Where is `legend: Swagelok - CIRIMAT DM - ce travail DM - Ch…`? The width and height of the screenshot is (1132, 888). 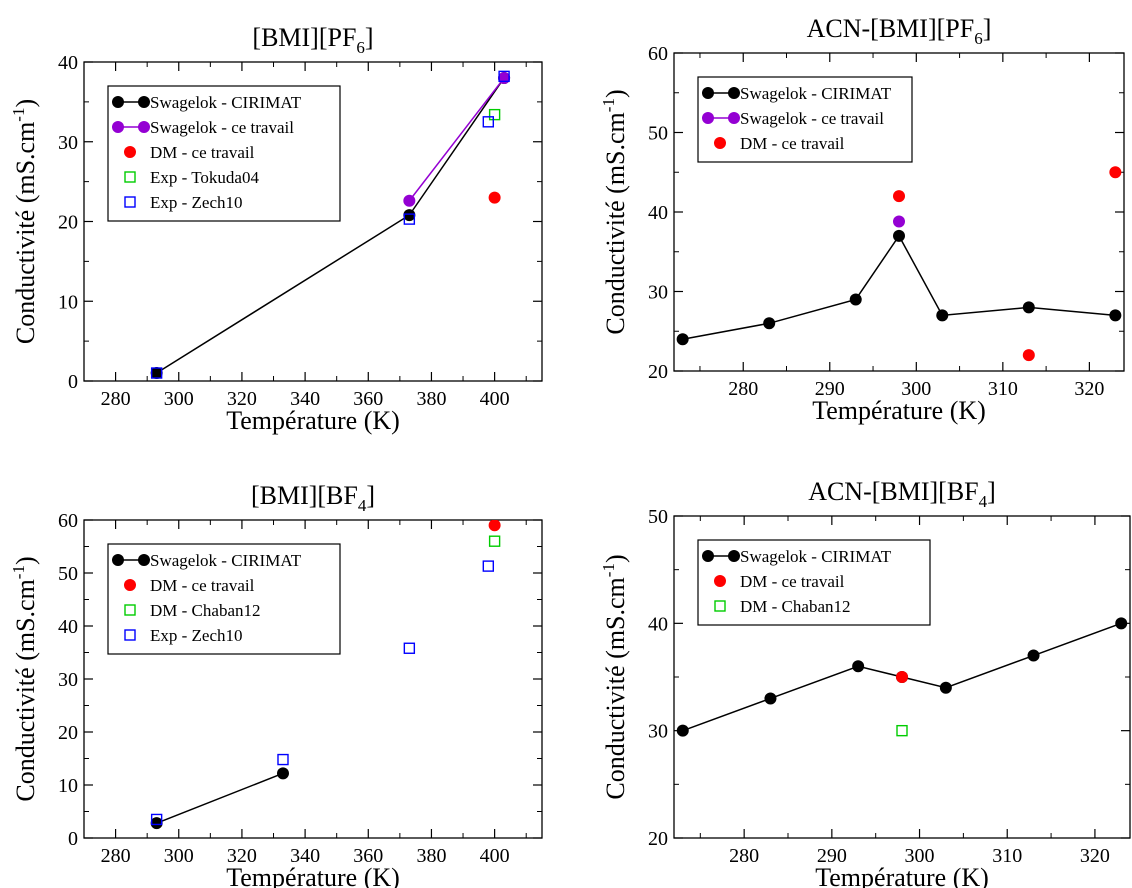
legend: Swagelok - CIRIMAT DM - ce travail DM - Ch… is located at coordinates (224, 599).